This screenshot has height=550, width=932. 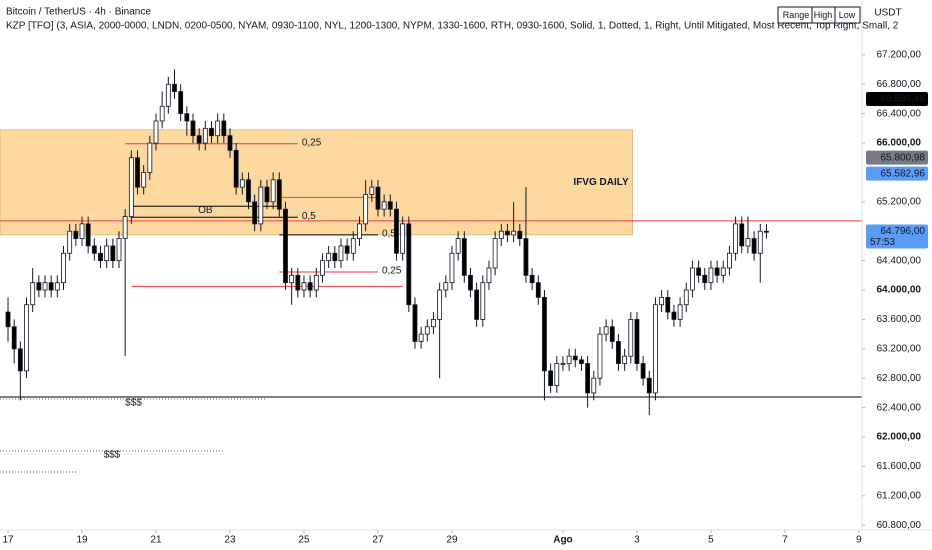 I want to click on countdown: 57:53, so click(x=882, y=242).